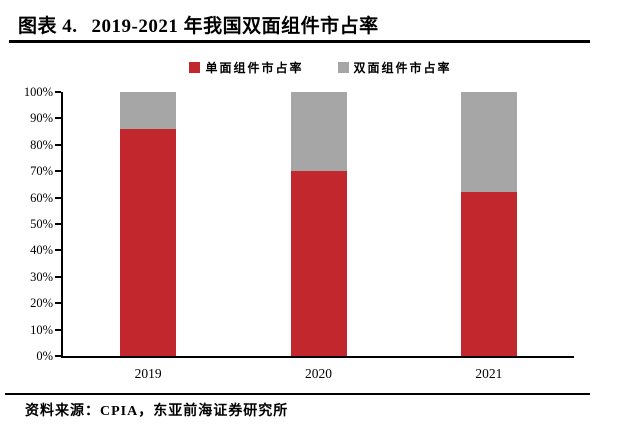  I want to click on chart-legend: 单面组件市占率 双面组件市占率, so click(320, 67).